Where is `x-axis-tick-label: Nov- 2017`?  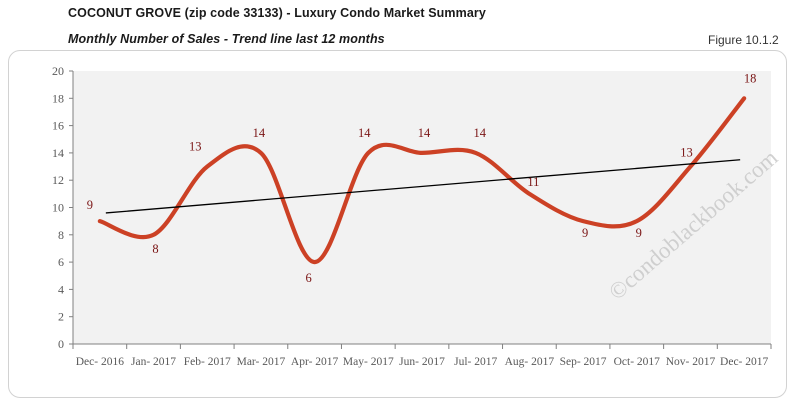 x-axis-tick-label: Nov- 2017 is located at coordinates (691, 362).